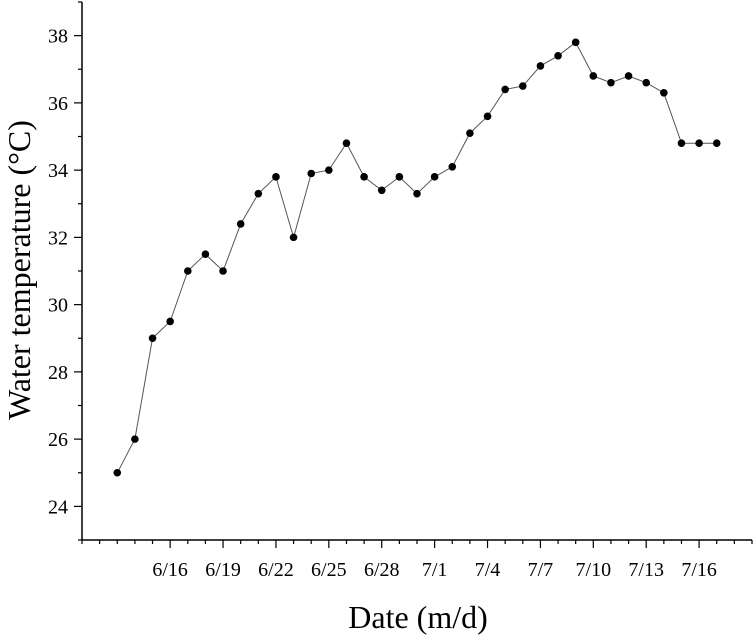  What do you see at coordinates (58, 171) in the screenshot?
I see `y-tick-label: 34` at bounding box center [58, 171].